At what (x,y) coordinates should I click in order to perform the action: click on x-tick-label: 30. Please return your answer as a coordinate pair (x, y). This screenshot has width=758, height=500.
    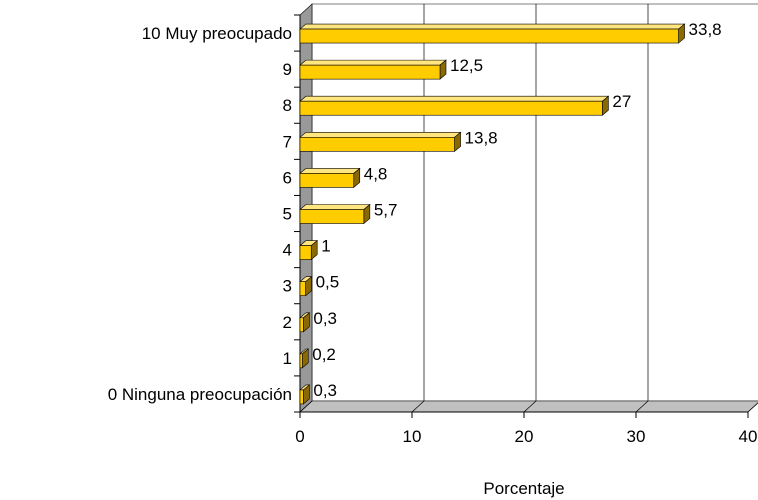
    Looking at the image, I should click on (636, 436).